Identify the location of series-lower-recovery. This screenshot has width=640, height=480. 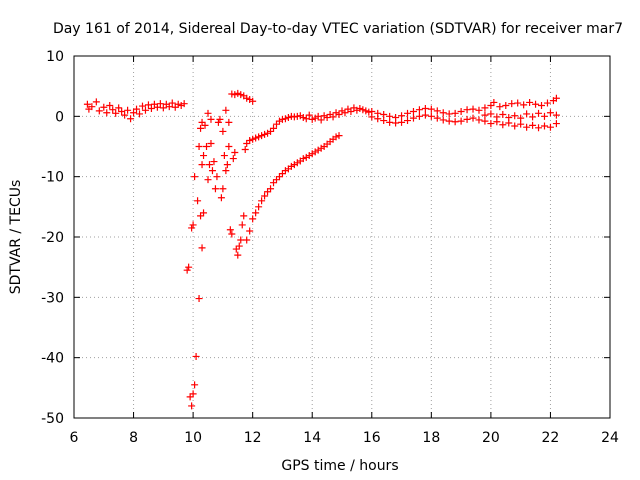
(293, 188).